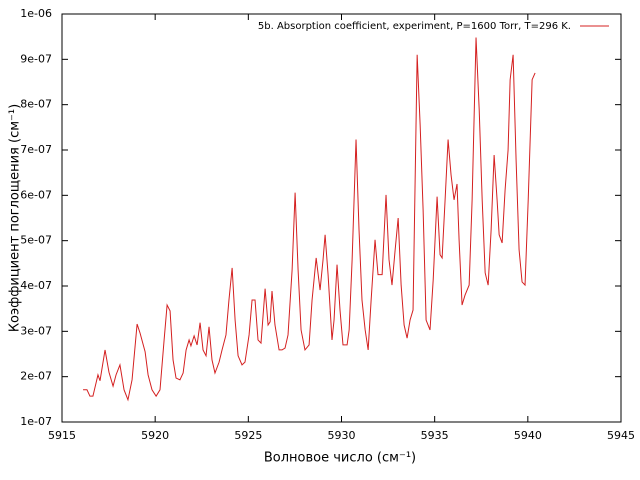 The height and width of the screenshot is (480, 640). What do you see at coordinates (36, 285) in the screenshot?
I see `y-tick-label: 4e-07` at bounding box center [36, 285].